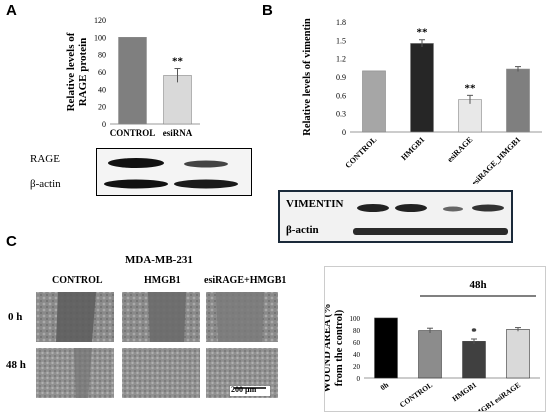 This screenshot has width=550, height=416. I want to click on blot-panel-b: VIMENTIN β-actin, so click(396, 217).